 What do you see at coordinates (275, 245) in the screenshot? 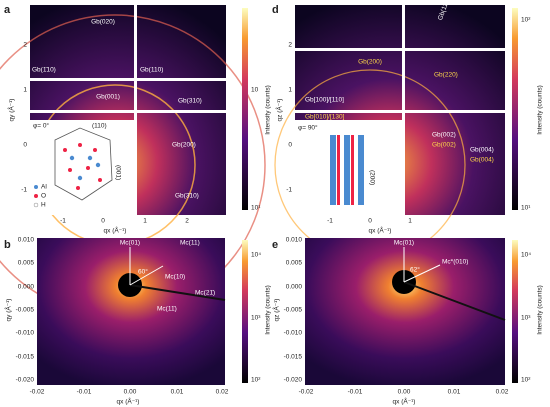
I see `panel-label: e` at bounding box center [275, 245].